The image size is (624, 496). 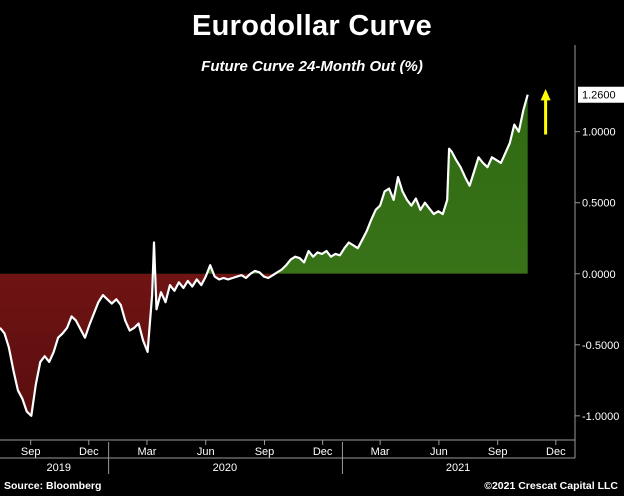 What do you see at coordinates (312, 26) in the screenshot?
I see `chart-title: Eurodollar Curve` at bounding box center [312, 26].